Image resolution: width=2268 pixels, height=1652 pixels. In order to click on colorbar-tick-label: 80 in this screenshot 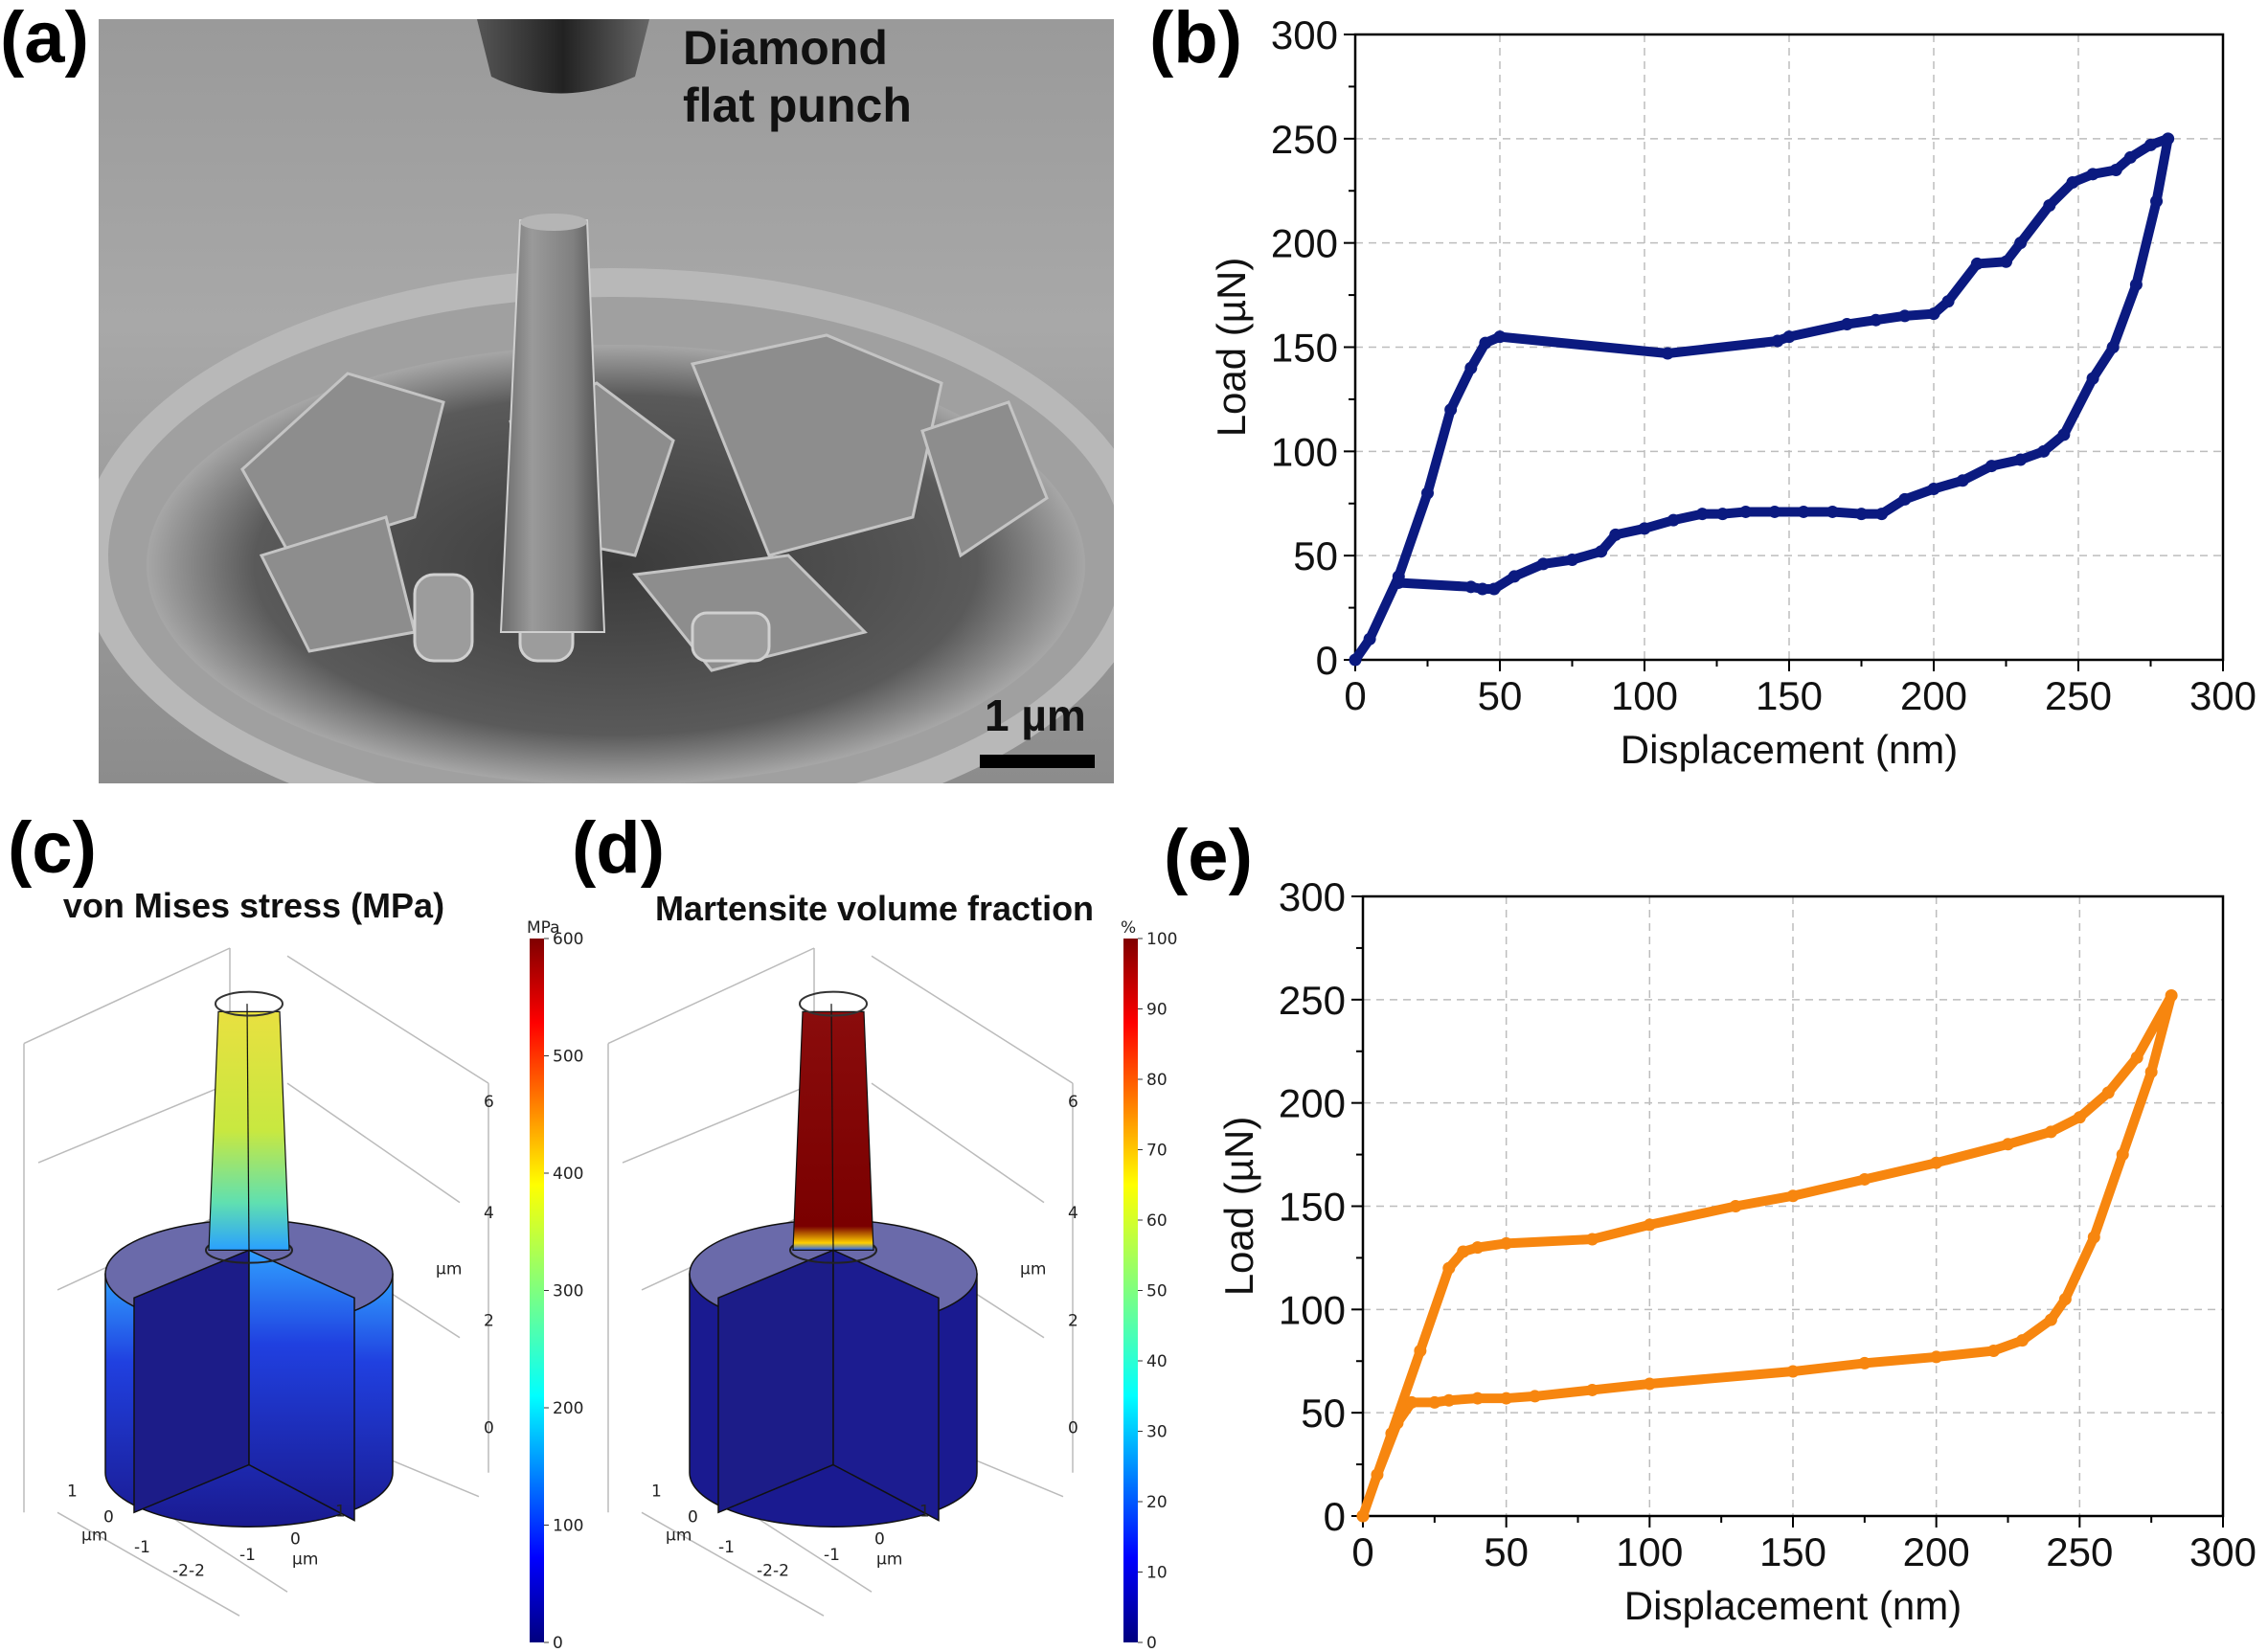, I will do `click(1157, 1081)`.